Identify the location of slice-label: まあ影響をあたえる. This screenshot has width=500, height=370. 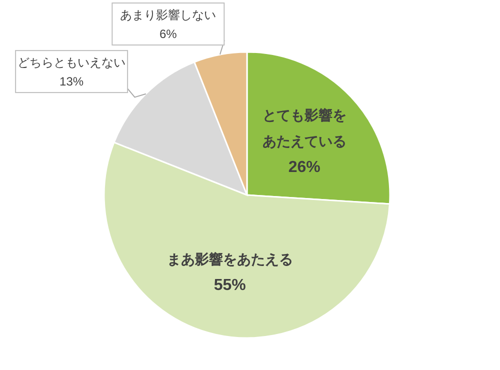
(229, 258).